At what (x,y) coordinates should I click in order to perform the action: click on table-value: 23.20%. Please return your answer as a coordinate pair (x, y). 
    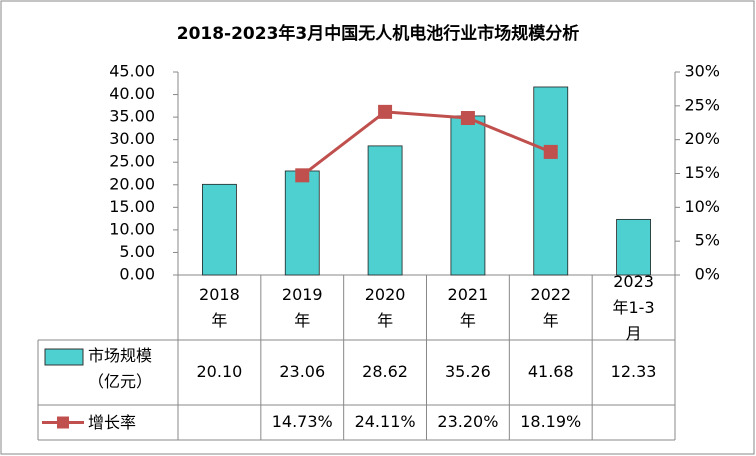
    Looking at the image, I should click on (467, 421).